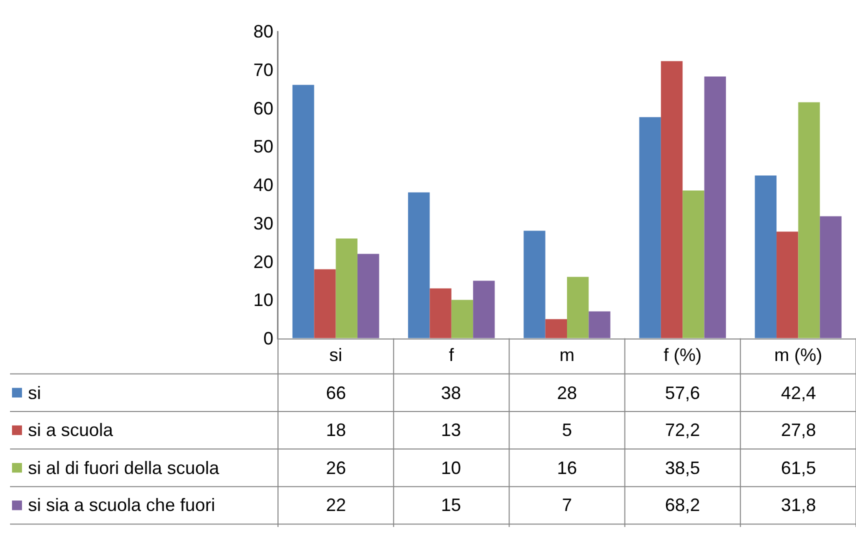 This screenshot has height=537, width=856. What do you see at coordinates (798, 354) in the screenshot?
I see `x-tick-label: m (%)` at bounding box center [798, 354].